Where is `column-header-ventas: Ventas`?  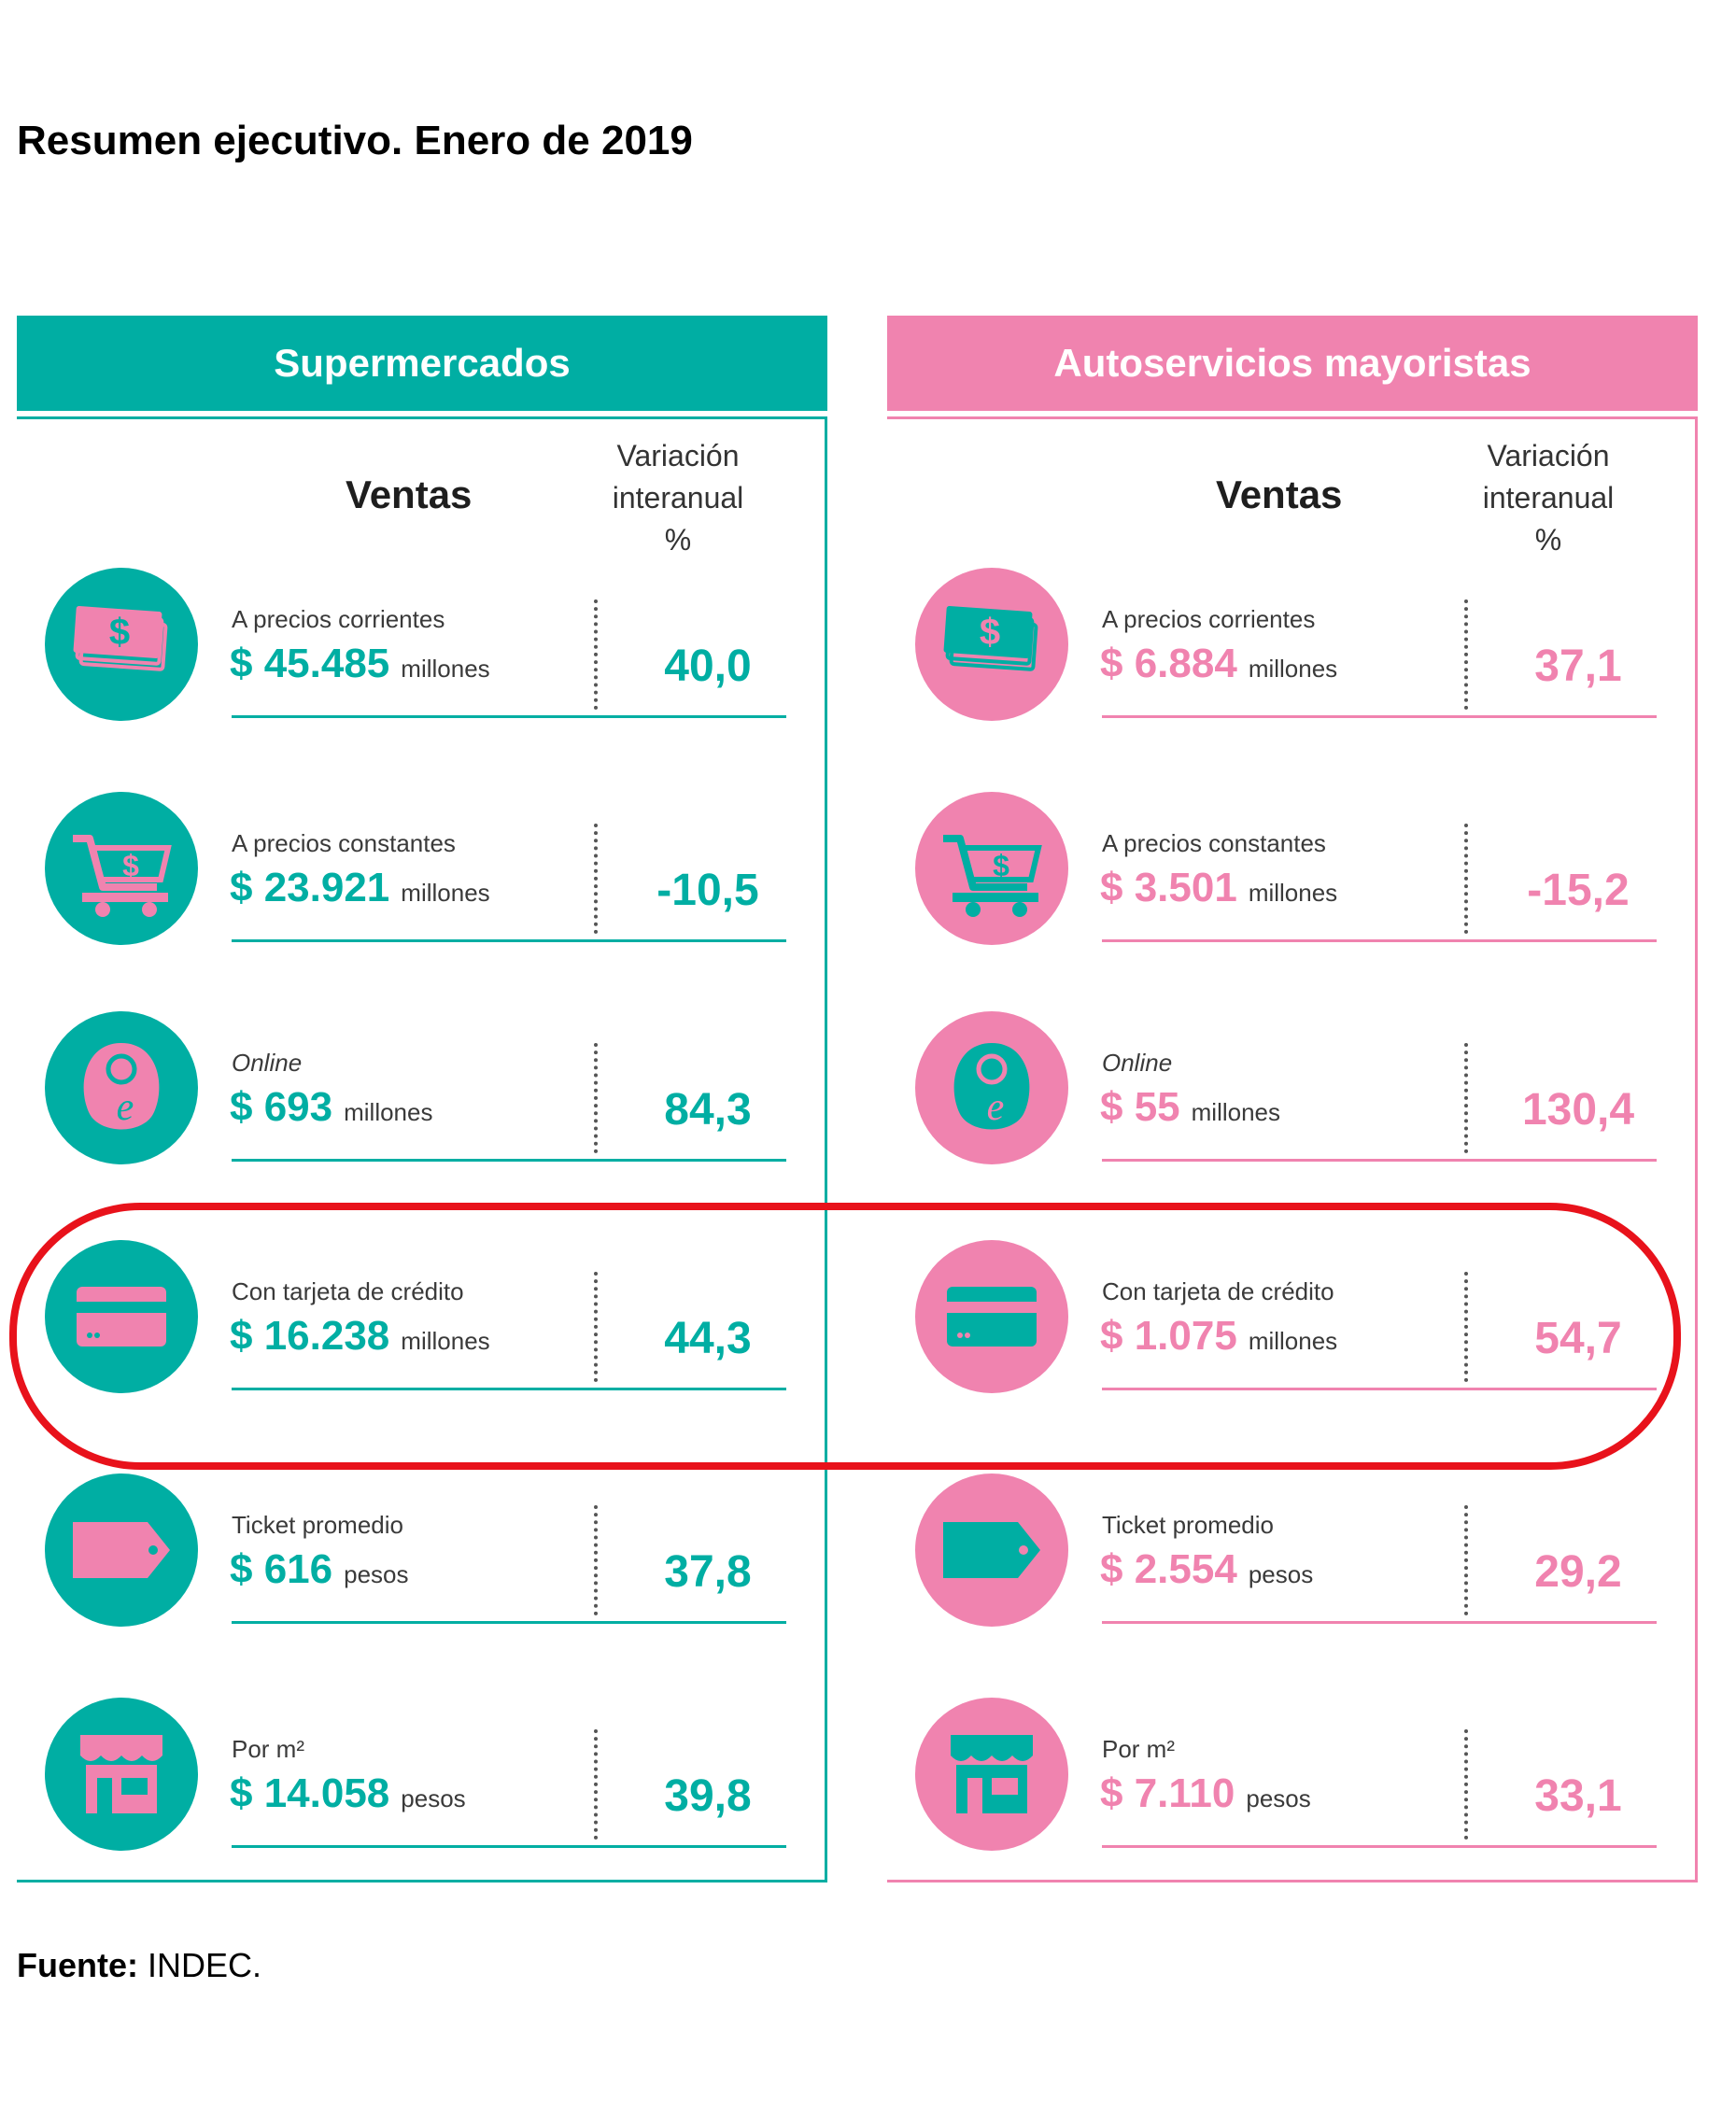
column-header-ventas: Ventas is located at coordinates (409, 494).